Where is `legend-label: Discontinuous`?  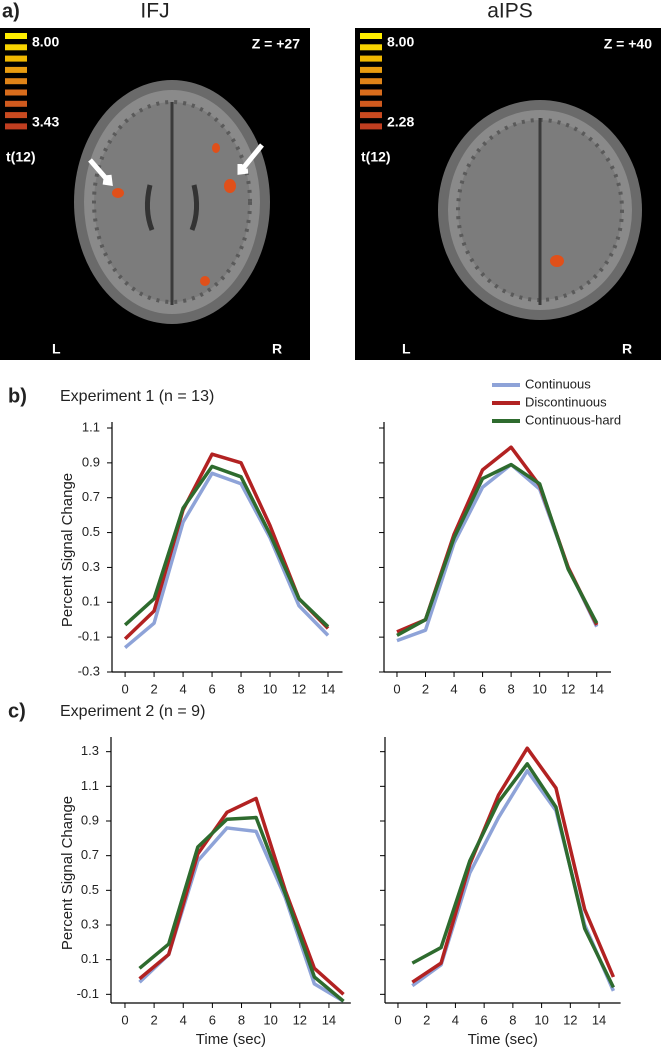 legend-label: Discontinuous is located at coordinates (566, 401).